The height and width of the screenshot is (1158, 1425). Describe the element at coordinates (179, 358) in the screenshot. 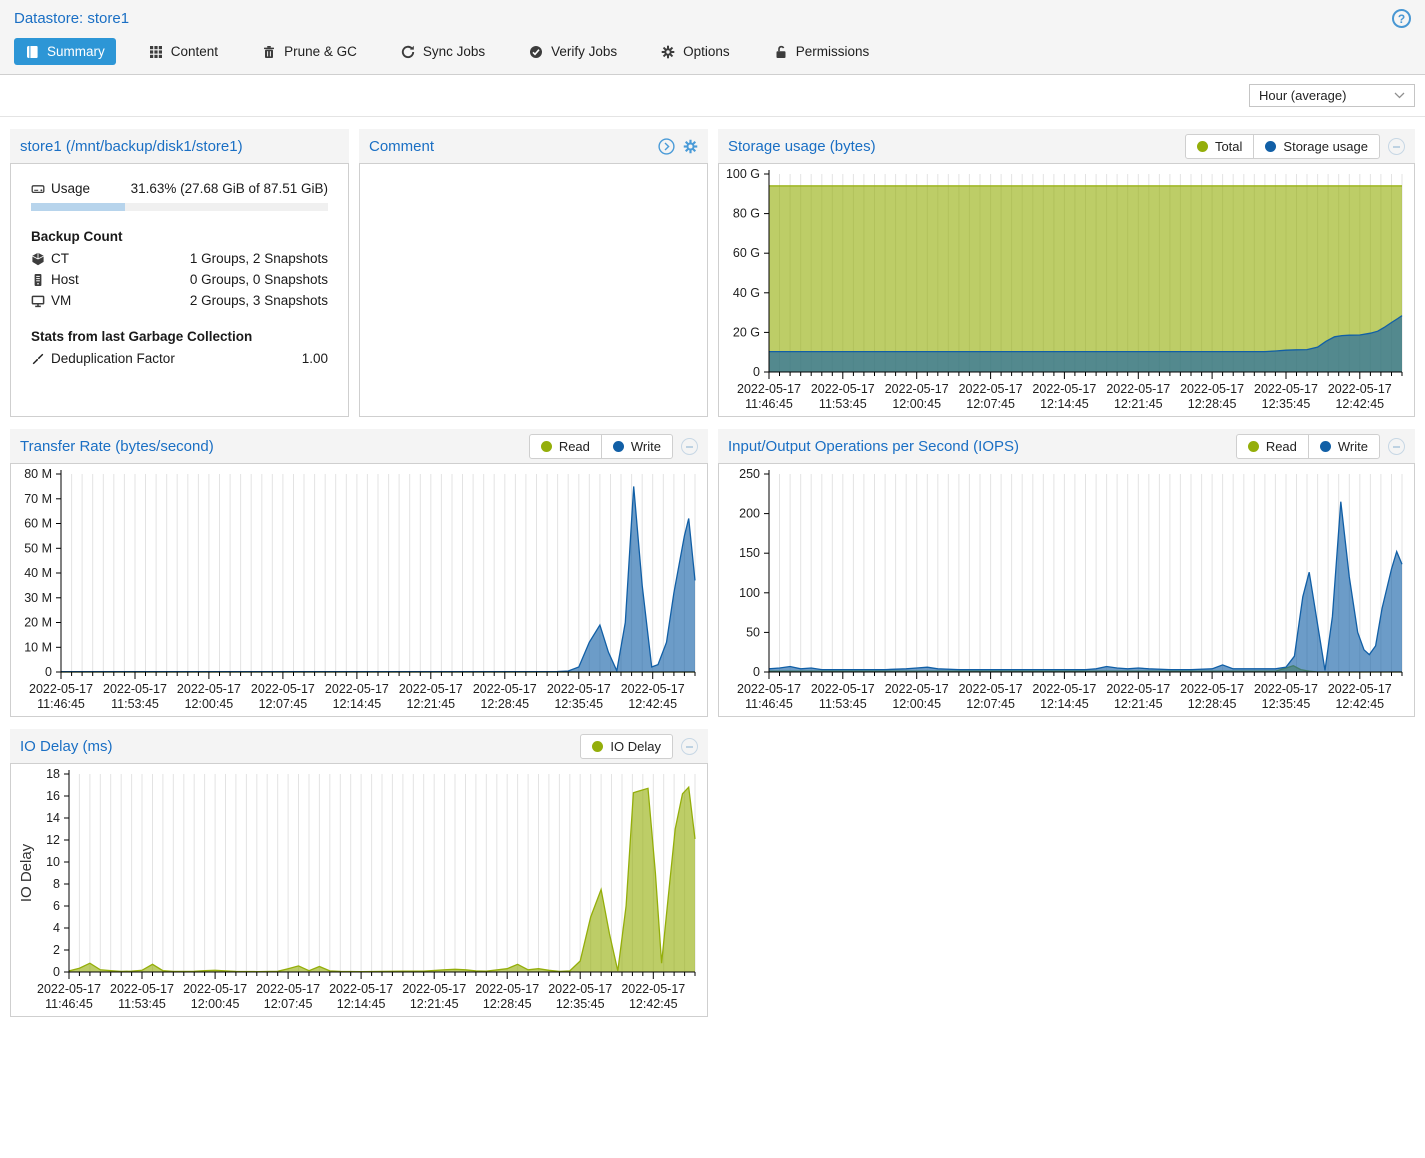

I see `dedup-row: Deduplication Factor 1.00` at that location.